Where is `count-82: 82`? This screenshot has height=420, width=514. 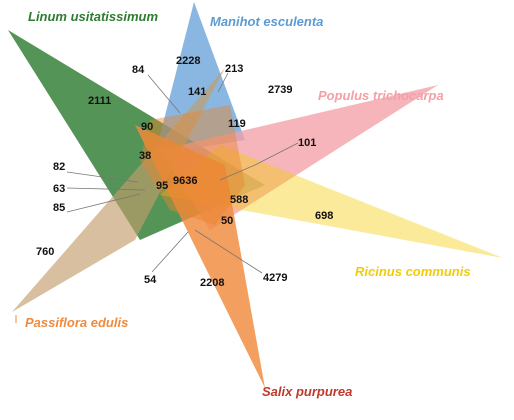
count-82: 82 is located at coordinates (59, 167).